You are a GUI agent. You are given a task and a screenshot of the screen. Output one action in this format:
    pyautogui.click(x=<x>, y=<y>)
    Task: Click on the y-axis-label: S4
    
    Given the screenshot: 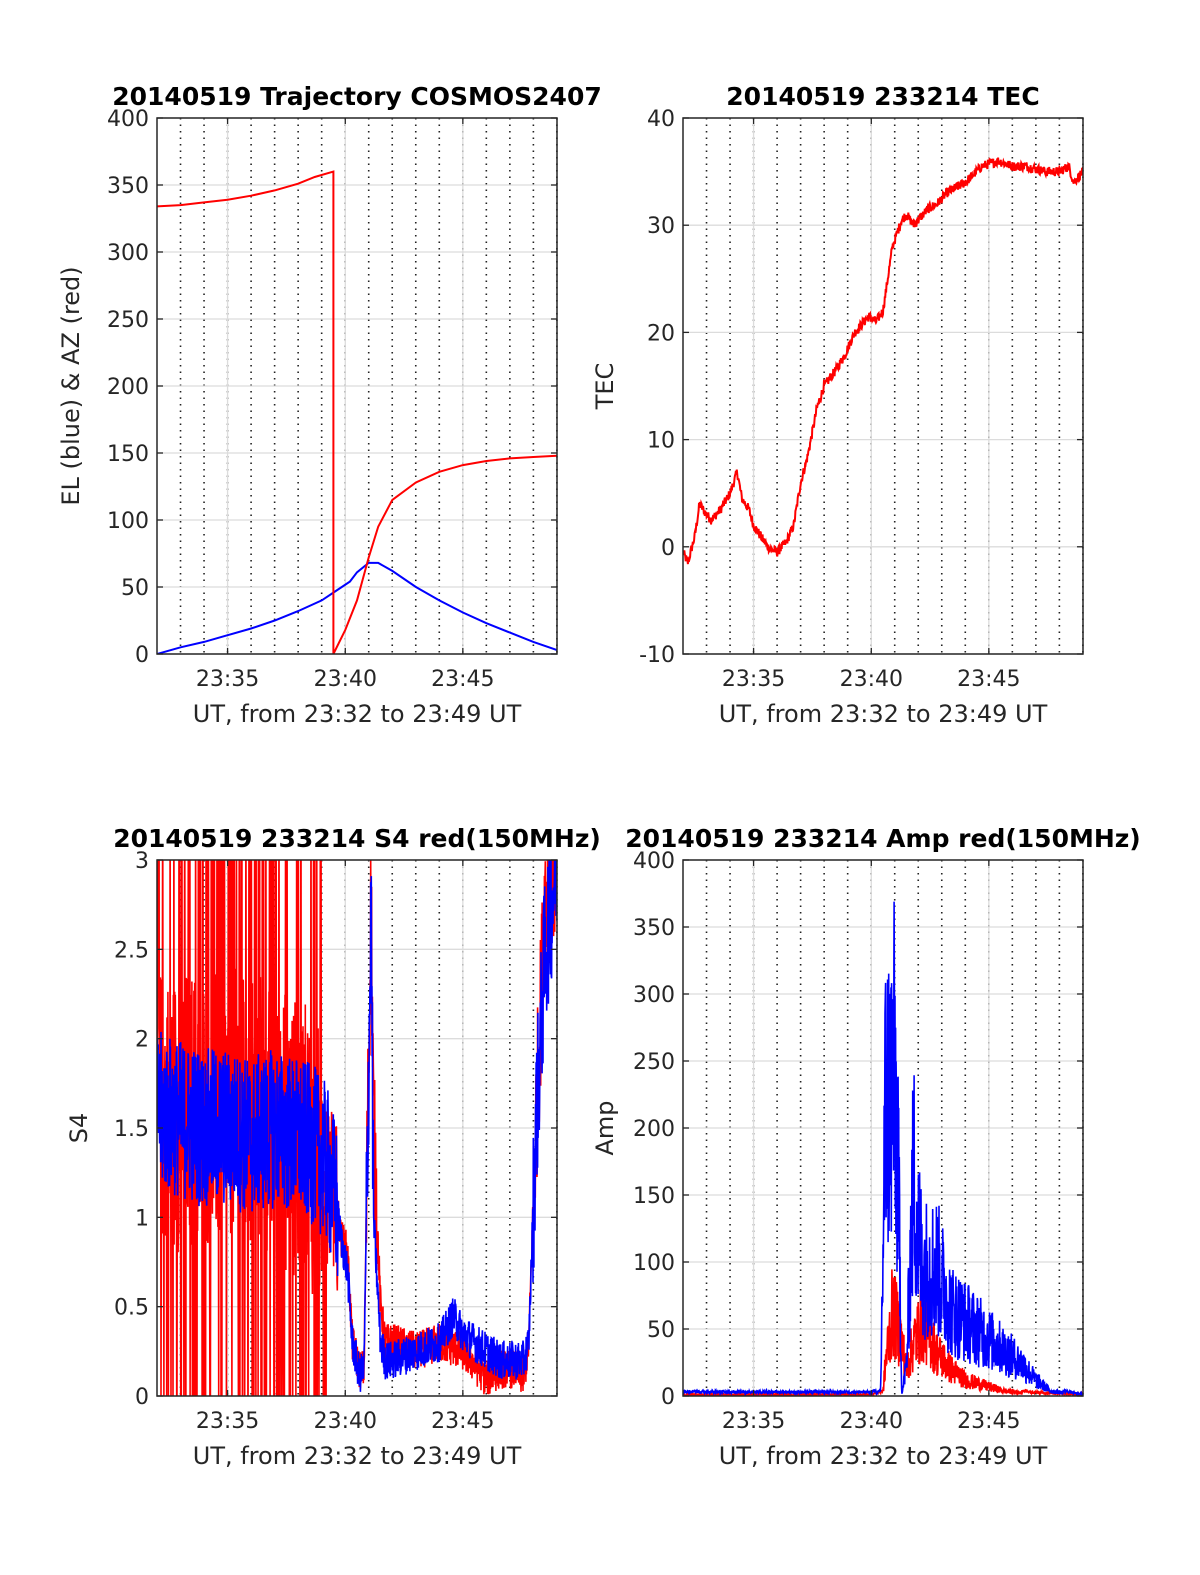 What is the action you would take?
    pyautogui.click(x=79, y=1128)
    